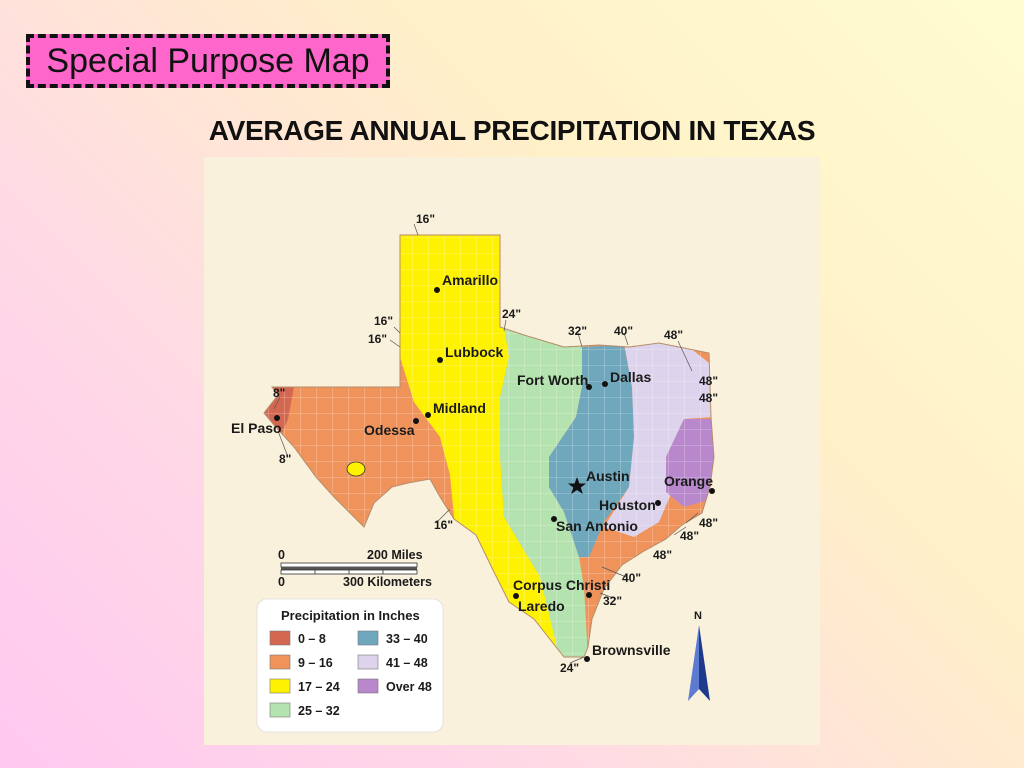  I want to click on legend-label: 0 – 8, so click(312, 639).